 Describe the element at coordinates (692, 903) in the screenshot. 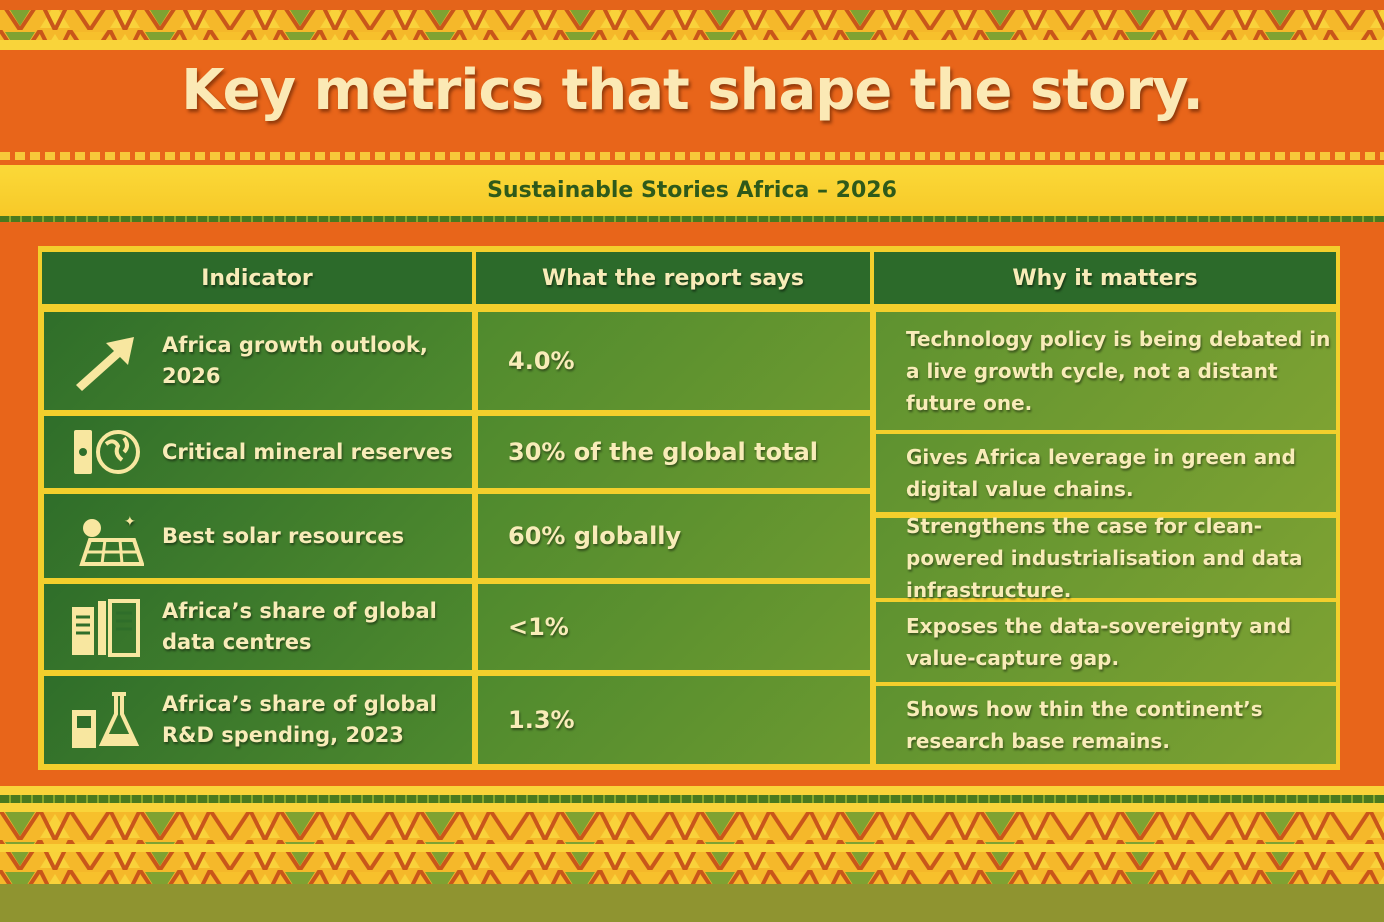

I see `footer-band` at that location.